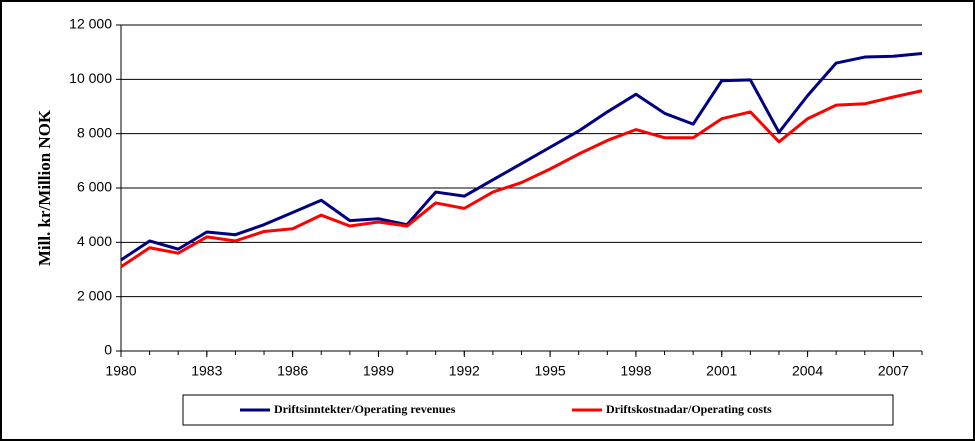 This screenshot has height=441, width=975. What do you see at coordinates (206, 371) in the screenshot?
I see `x-tick-label: 1983` at bounding box center [206, 371].